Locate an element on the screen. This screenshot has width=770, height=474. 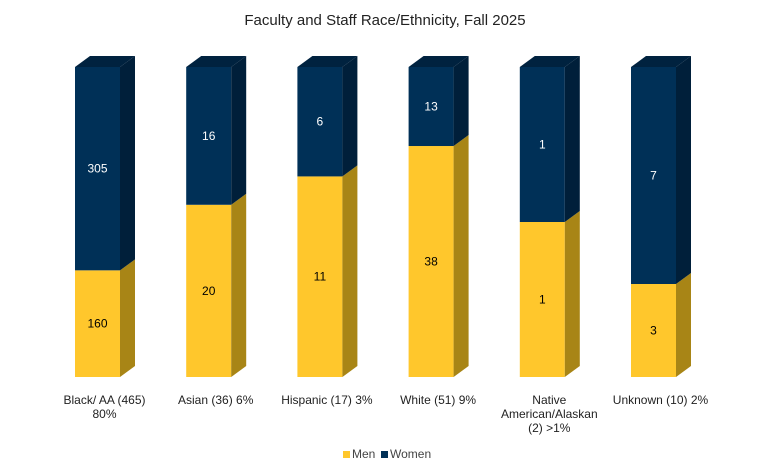
data-label-women: 13 is located at coordinates (431, 107).